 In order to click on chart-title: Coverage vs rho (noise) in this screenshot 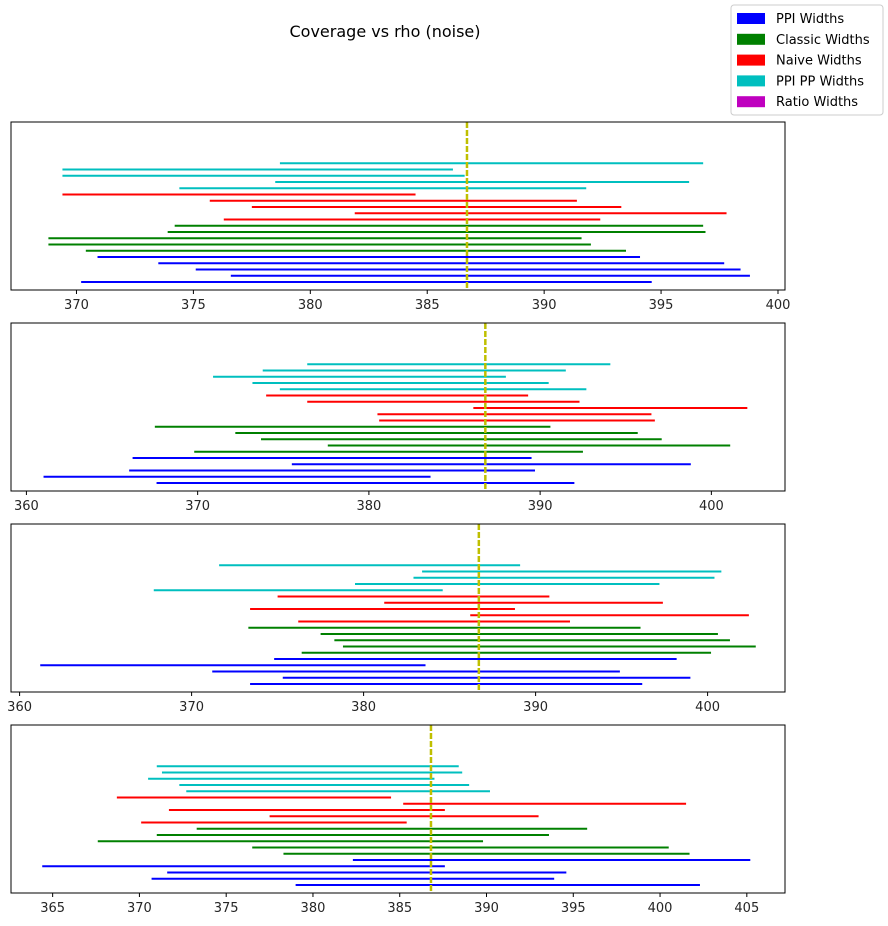, I will do `click(385, 31)`.